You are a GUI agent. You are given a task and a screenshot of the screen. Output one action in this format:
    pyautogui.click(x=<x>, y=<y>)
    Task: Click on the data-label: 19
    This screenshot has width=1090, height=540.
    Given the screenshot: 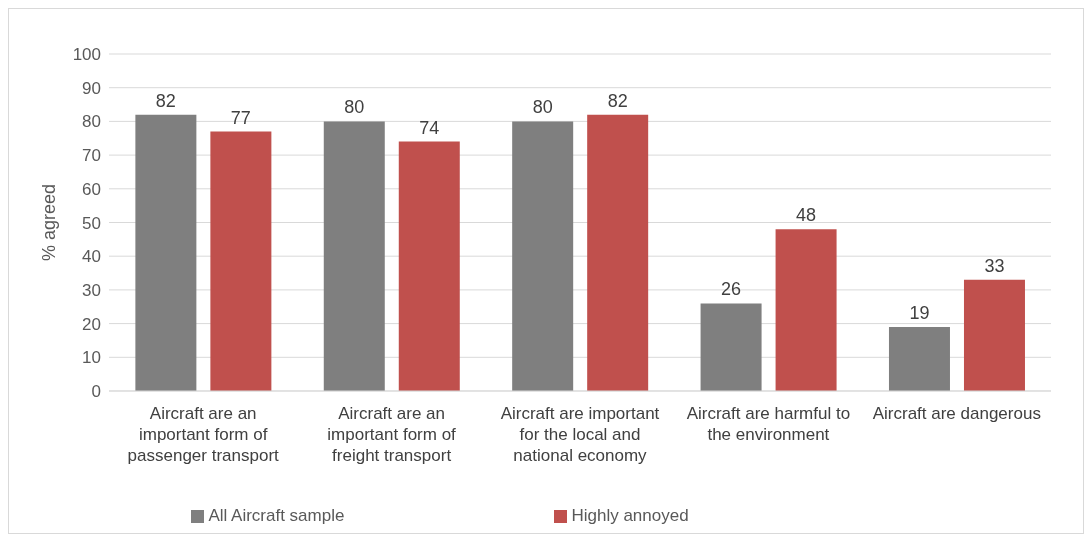 What is the action you would take?
    pyautogui.click(x=919, y=312)
    